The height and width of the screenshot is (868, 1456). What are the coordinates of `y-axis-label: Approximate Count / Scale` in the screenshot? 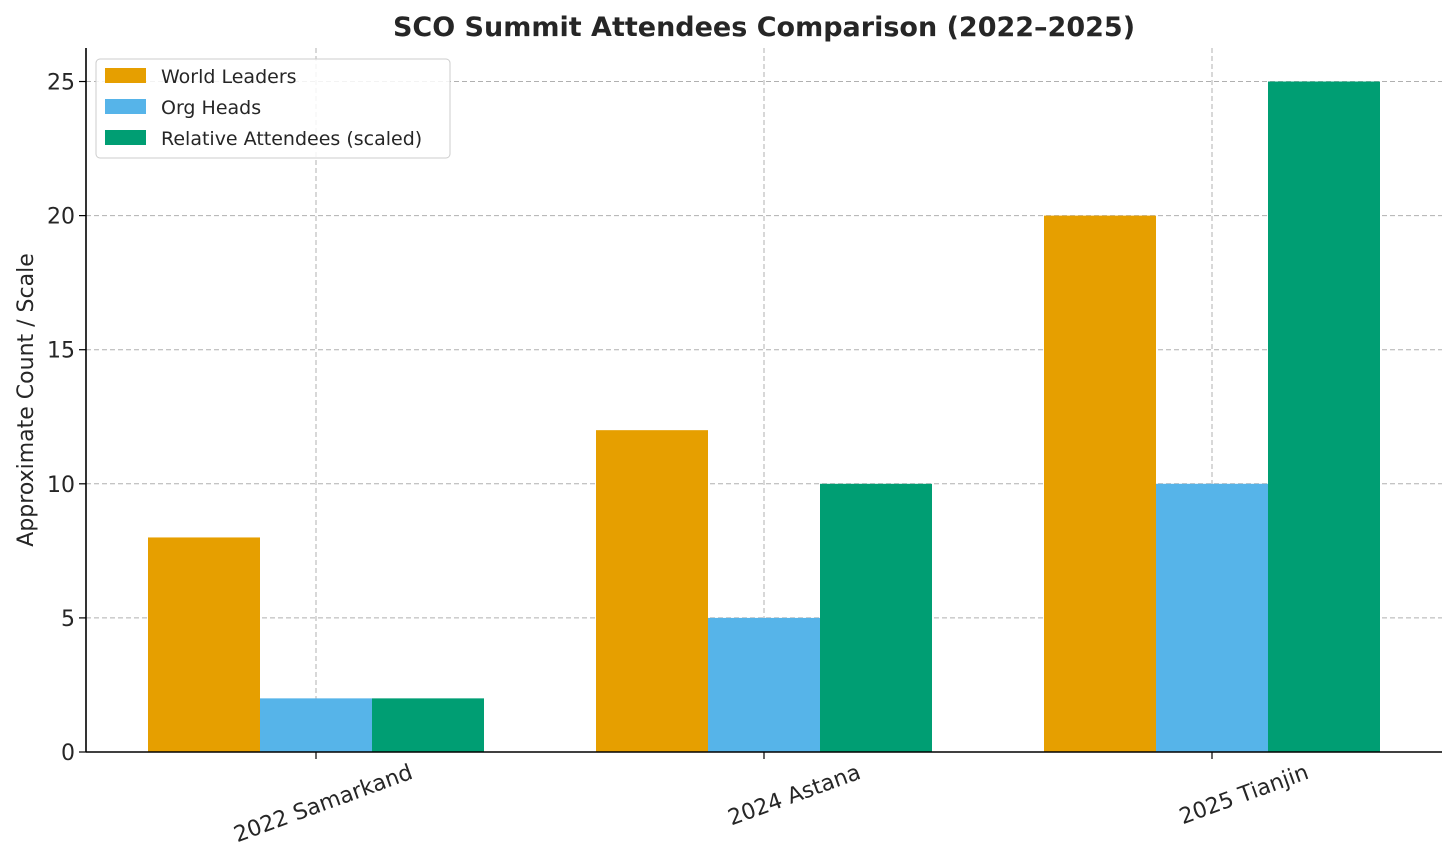 It's located at (26, 399).